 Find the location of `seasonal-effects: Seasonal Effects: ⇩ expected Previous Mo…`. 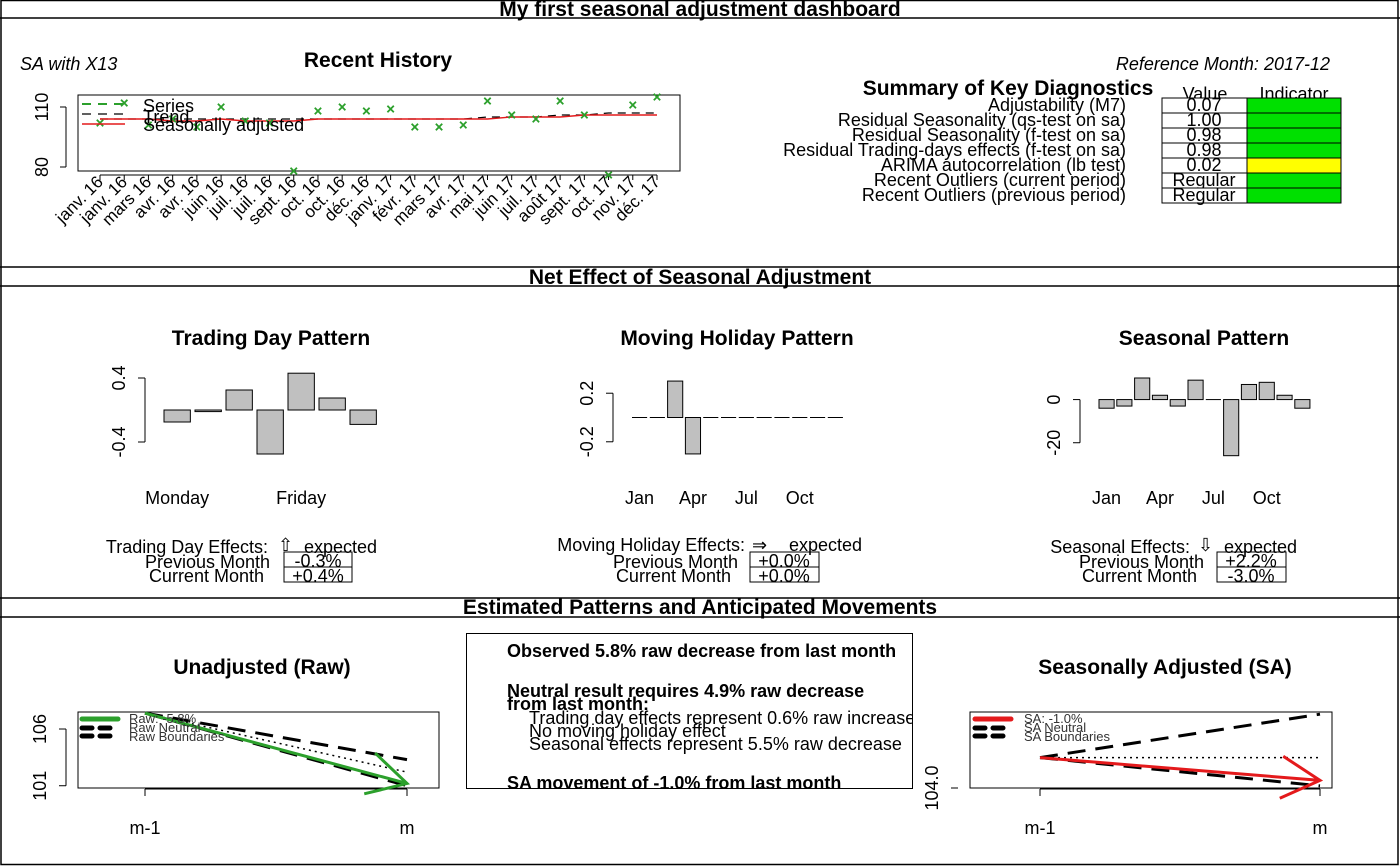

seasonal-effects: Seasonal Effects: ⇩ expected Previous Mo… is located at coordinates (1173, 560).